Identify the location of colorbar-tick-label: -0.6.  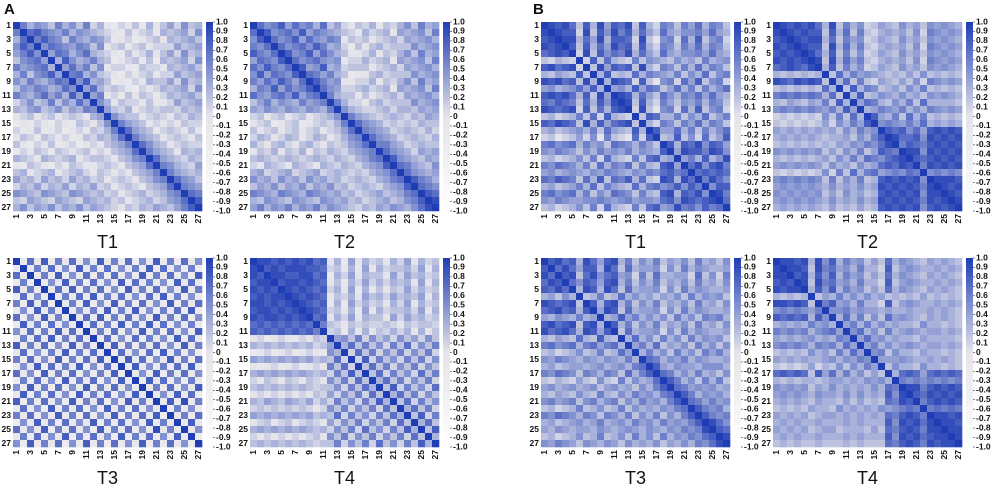
(223, 408).